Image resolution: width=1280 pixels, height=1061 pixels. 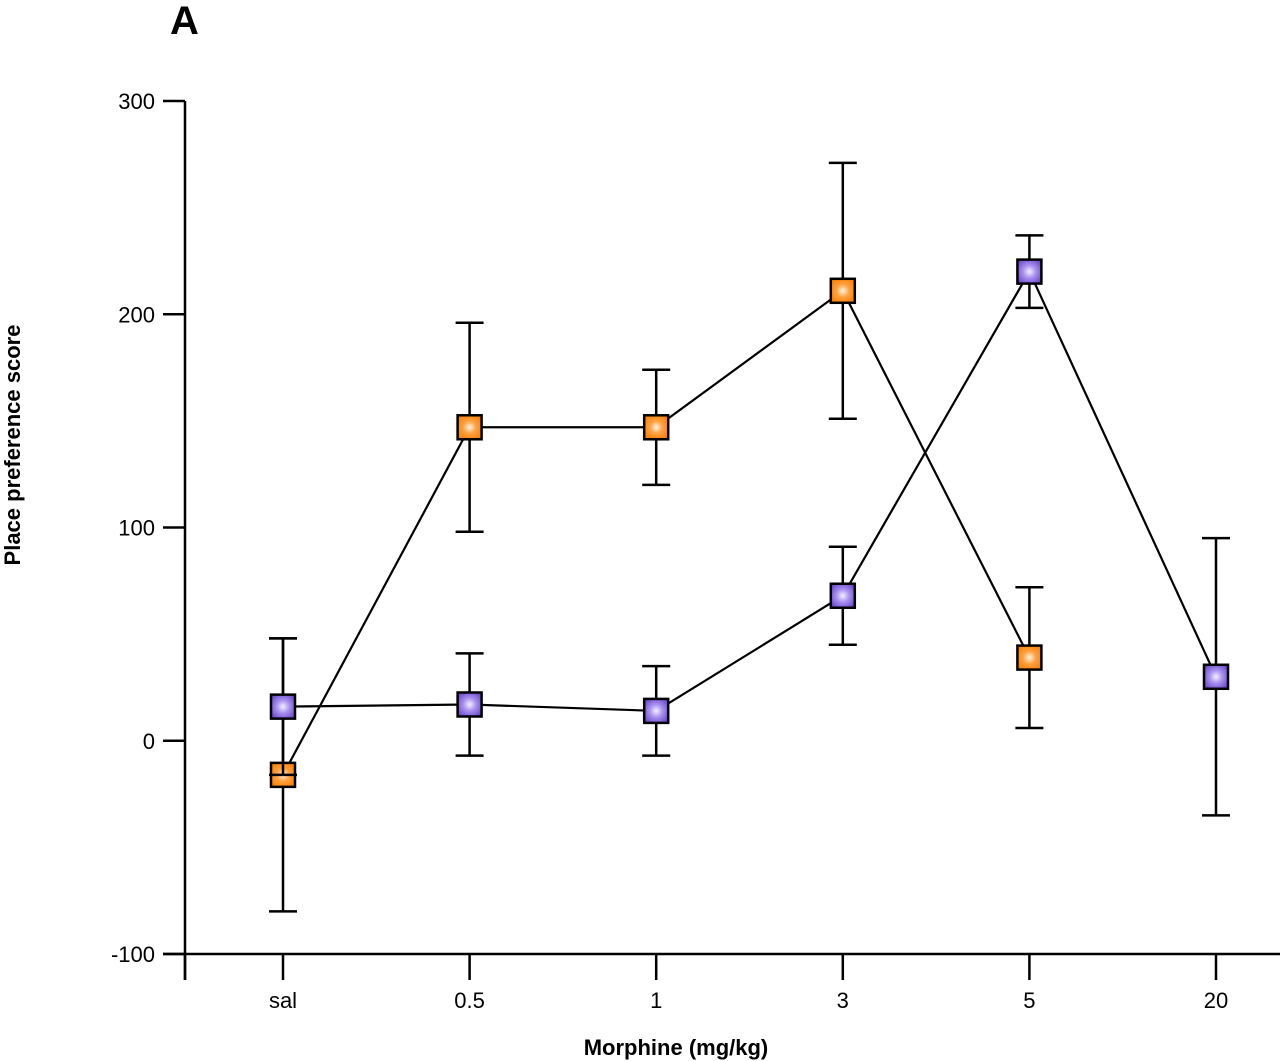 What do you see at coordinates (843, 1000) in the screenshot?
I see `x-tick-label: 3` at bounding box center [843, 1000].